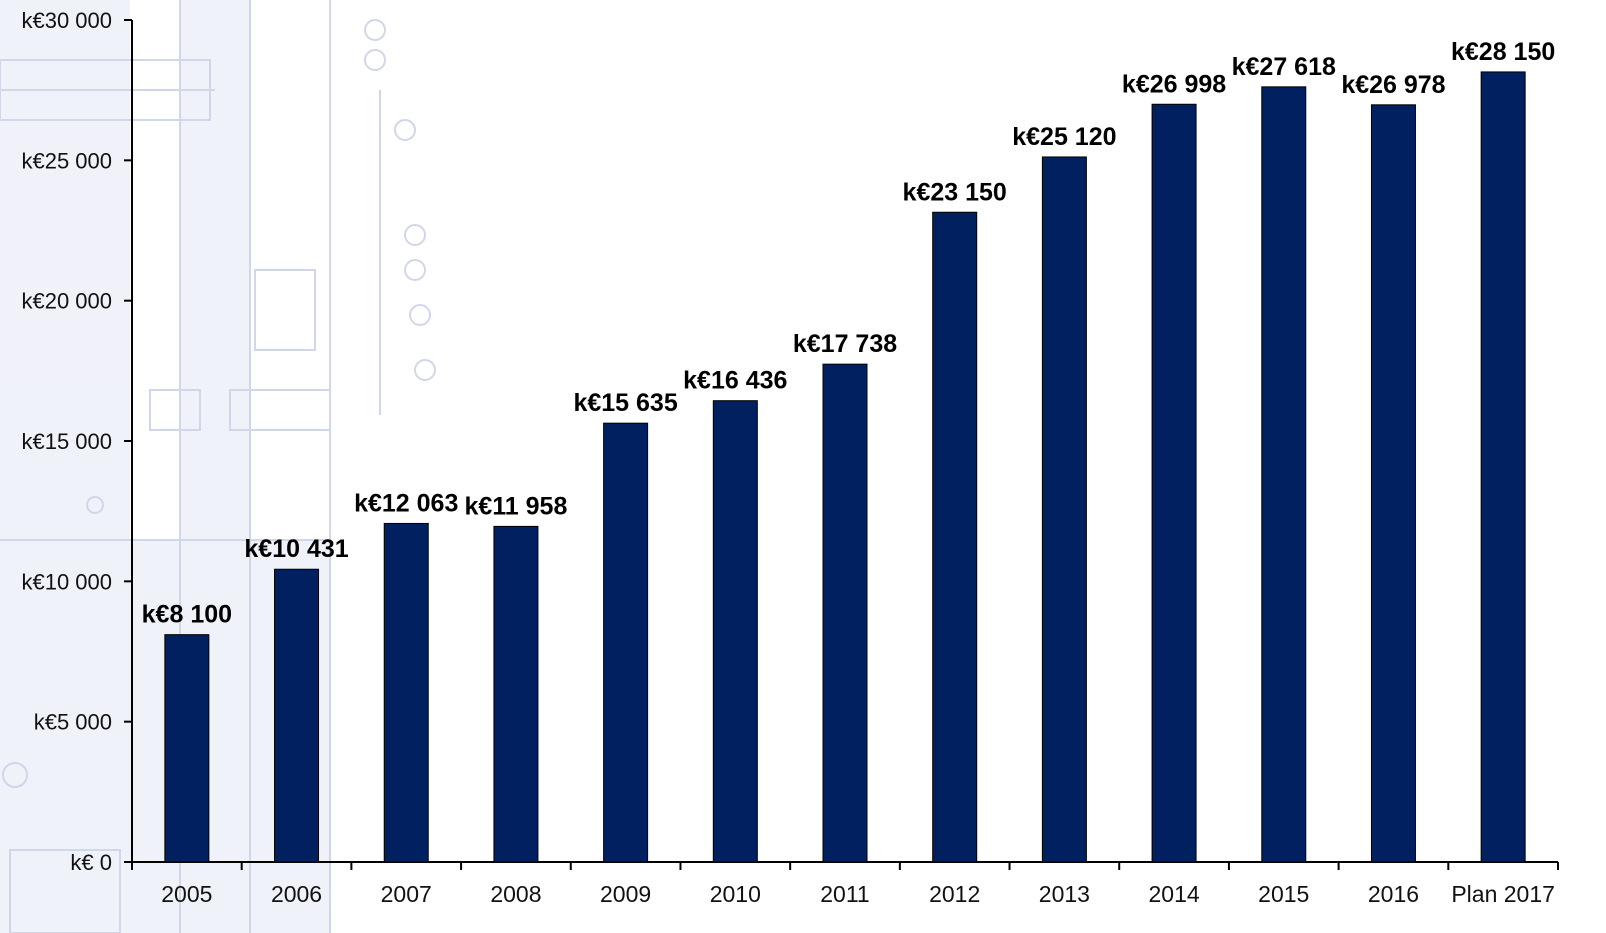  I want to click on y-tick-label: k€15 000, so click(66, 441).